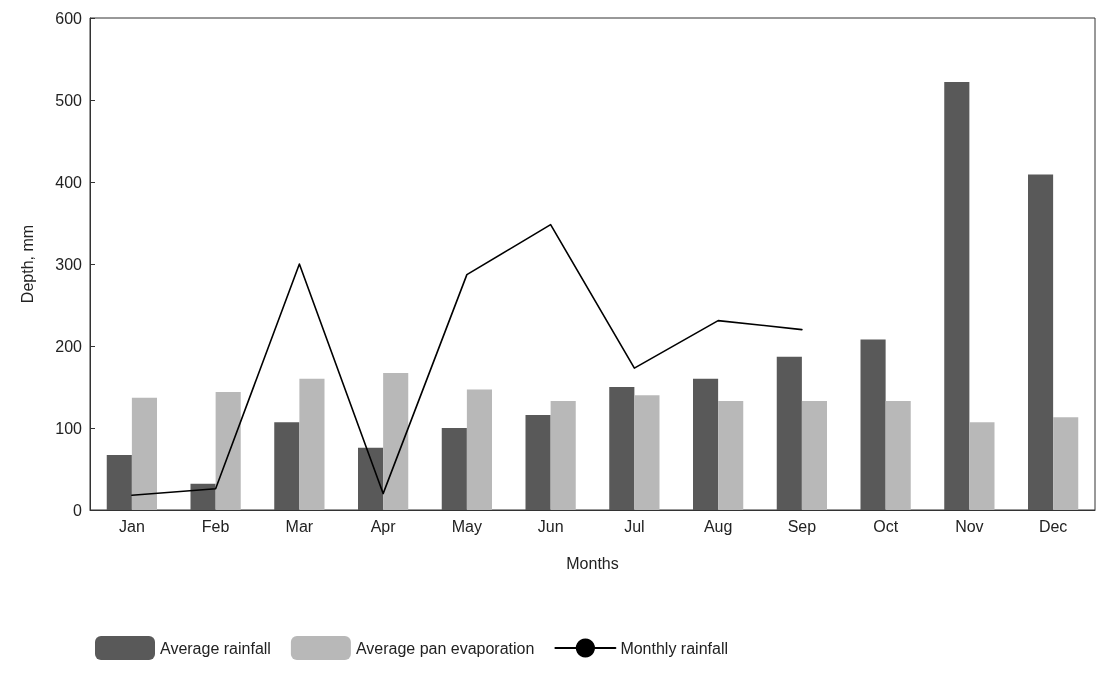 The height and width of the screenshot is (673, 1117). Describe the element at coordinates (383, 526) in the screenshot. I see `x-tick-label: Apr` at that location.